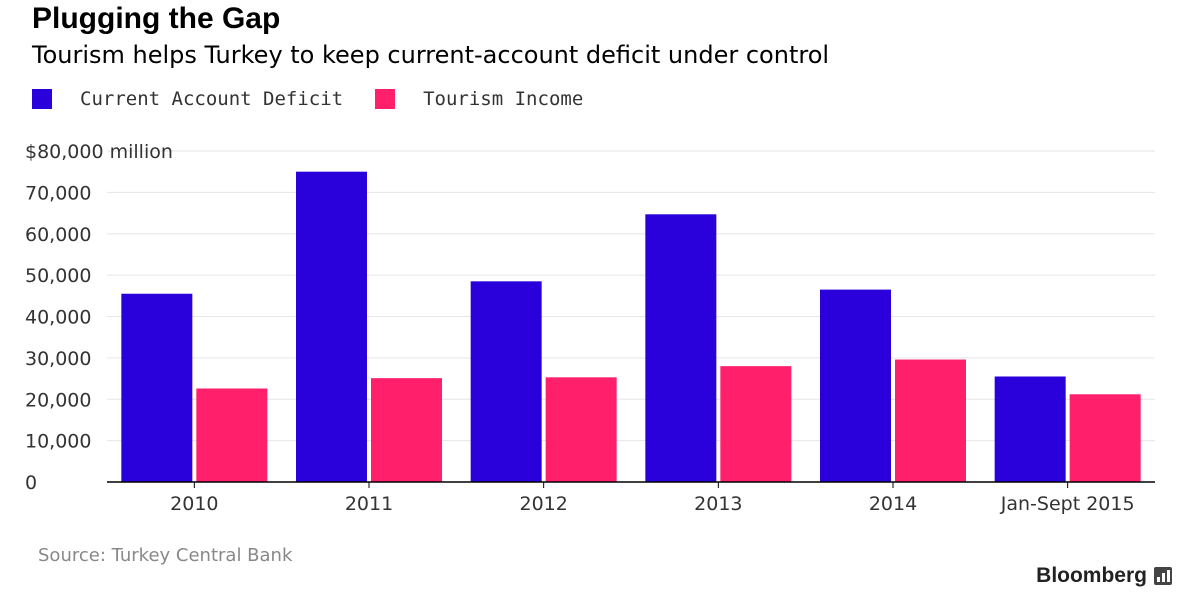  I want to click on source-note: Source: Turkey Central Bank, so click(165, 555).